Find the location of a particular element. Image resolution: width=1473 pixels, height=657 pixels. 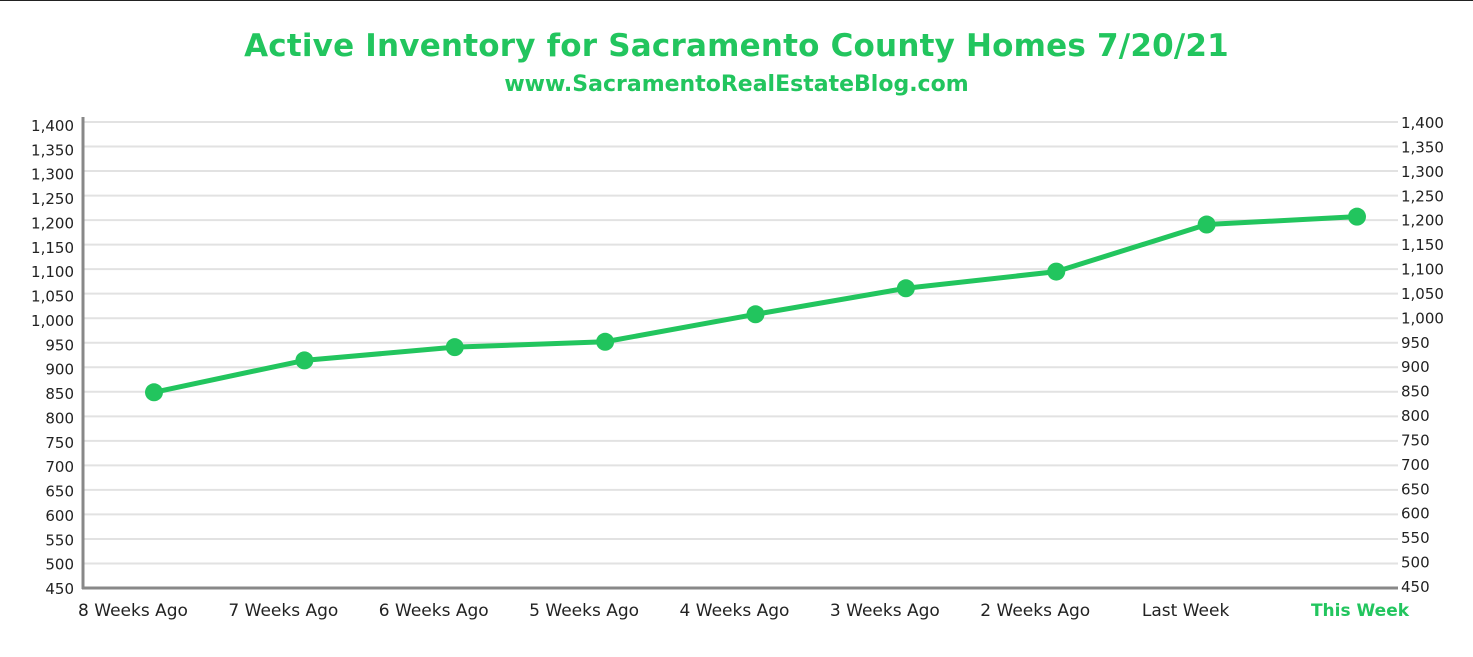

y-tick-label-left: 700 is located at coordinates (59, 467).